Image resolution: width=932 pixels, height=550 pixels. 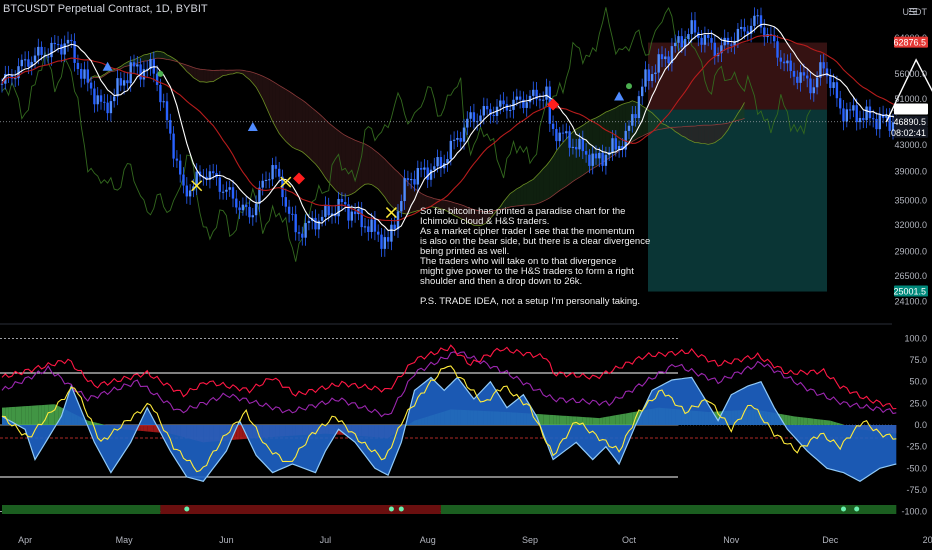 What do you see at coordinates (913, 11) in the screenshot?
I see `settings-menu-icon` at bounding box center [913, 11].